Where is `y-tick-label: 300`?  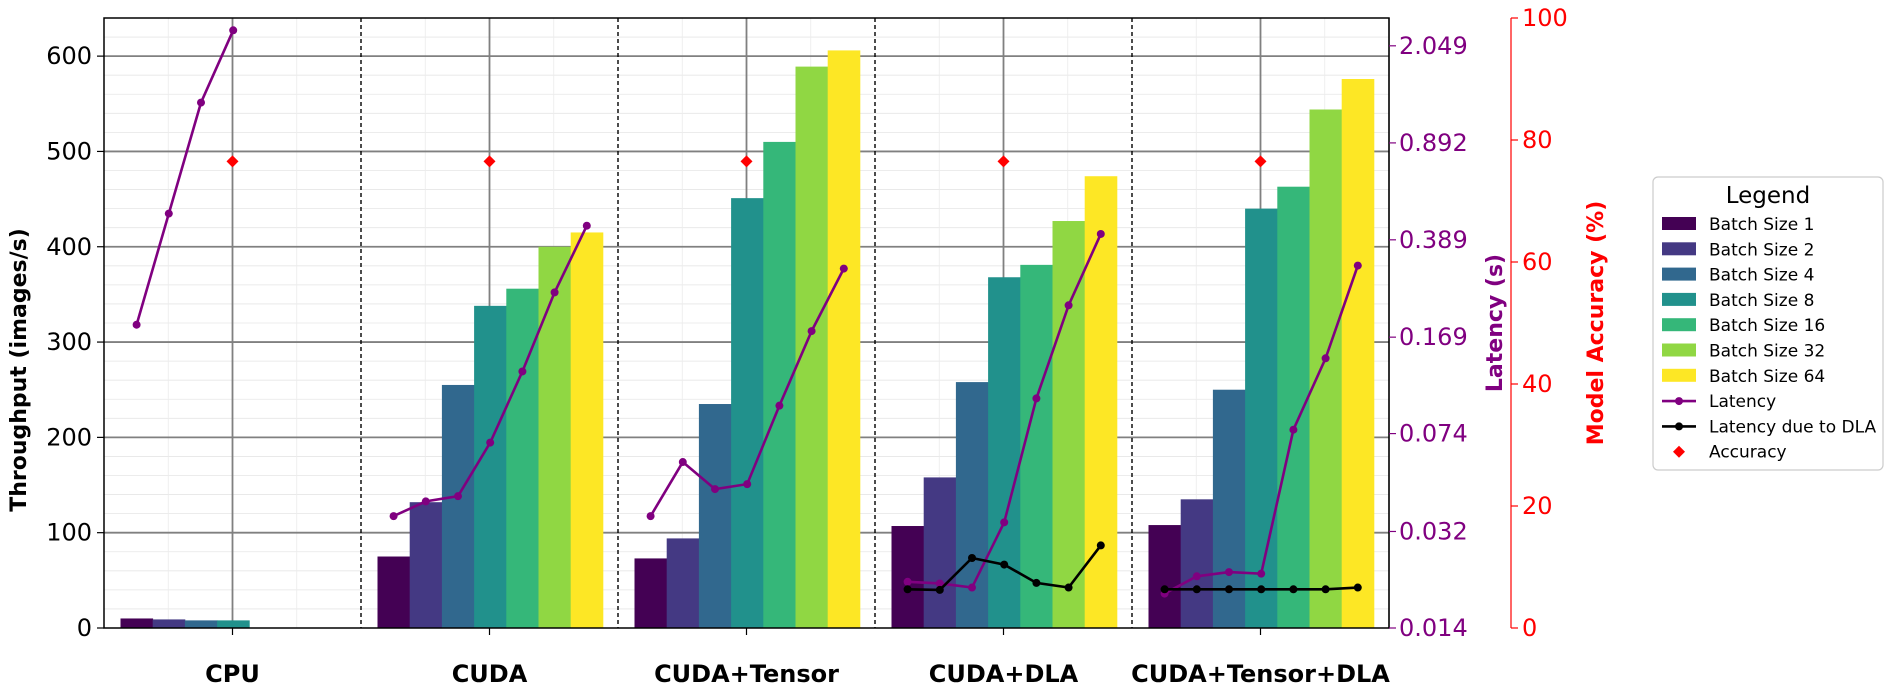
y-tick-label: 300 is located at coordinates (69, 342).